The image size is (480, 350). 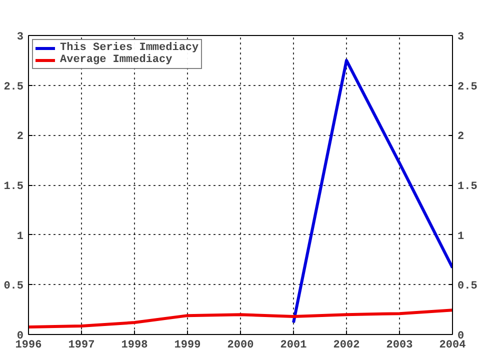 I want to click on y-tick-label: 2, so click(x=20, y=137).